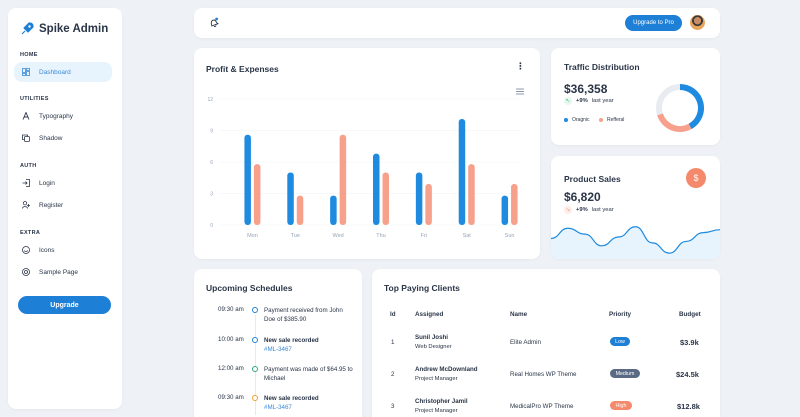 This screenshot has height=417, width=800. Describe the element at coordinates (28, 166) in the screenshot. I see `nav-section-auth: AUTH` at that location.